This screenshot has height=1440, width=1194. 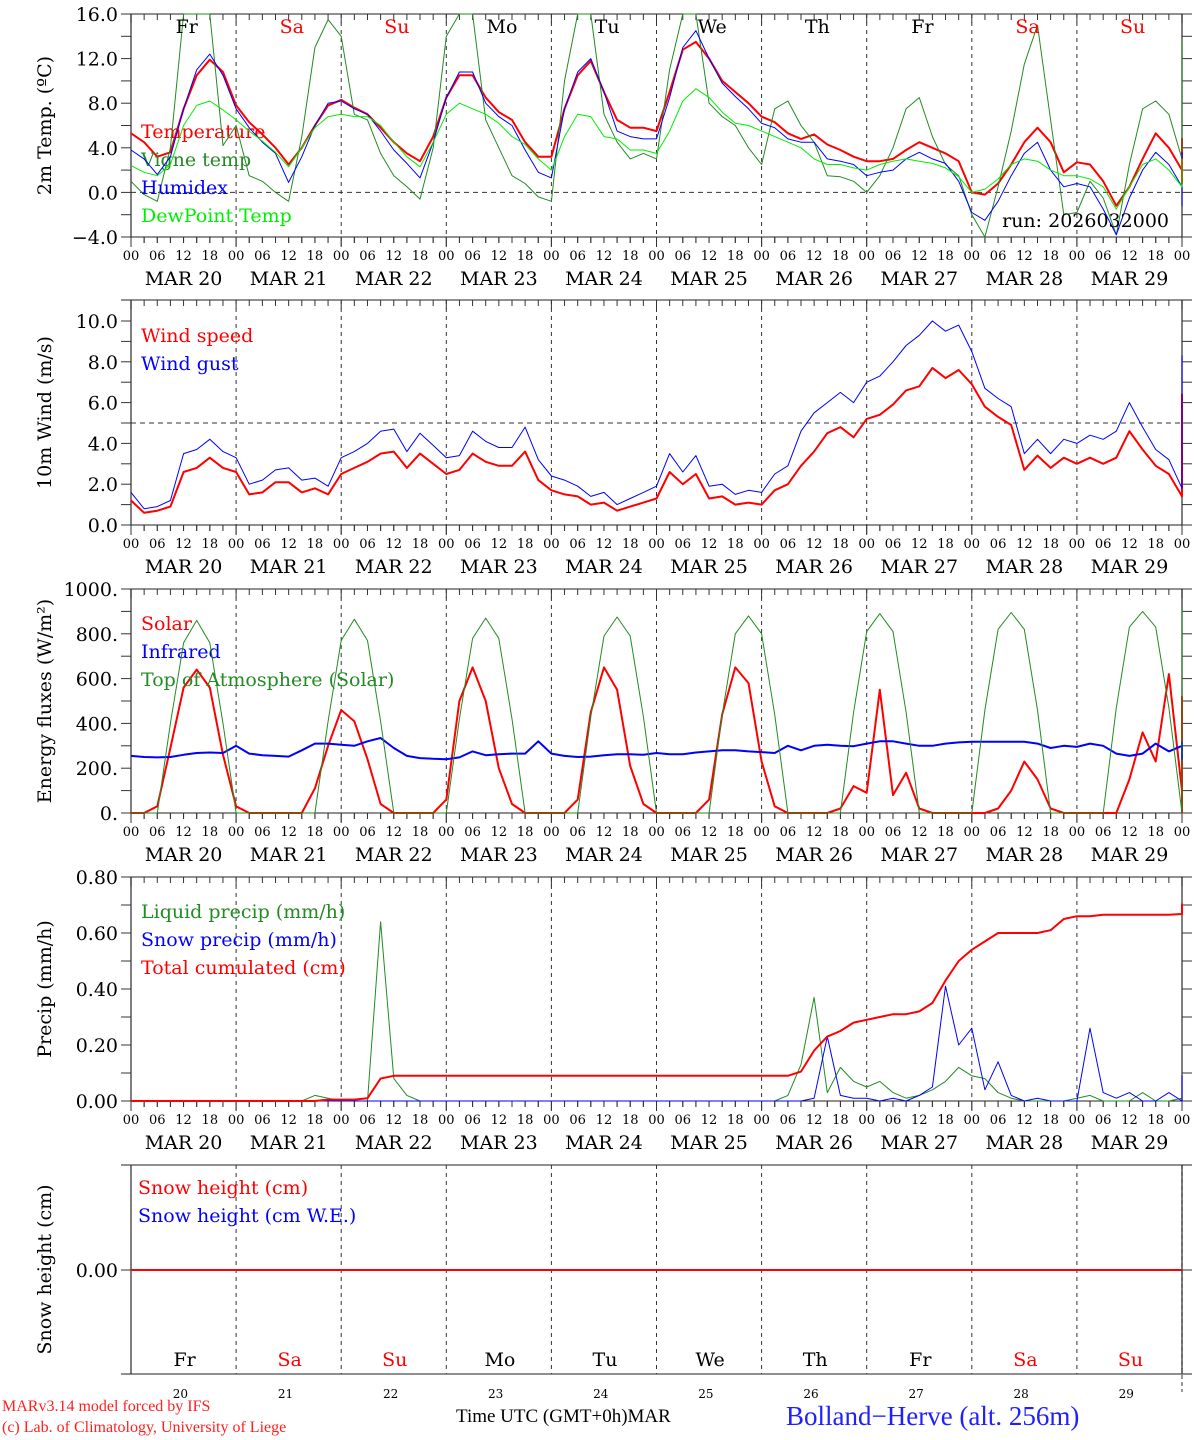 I want to click on y-tick-label: 10.0, so click(x=97, y=322).